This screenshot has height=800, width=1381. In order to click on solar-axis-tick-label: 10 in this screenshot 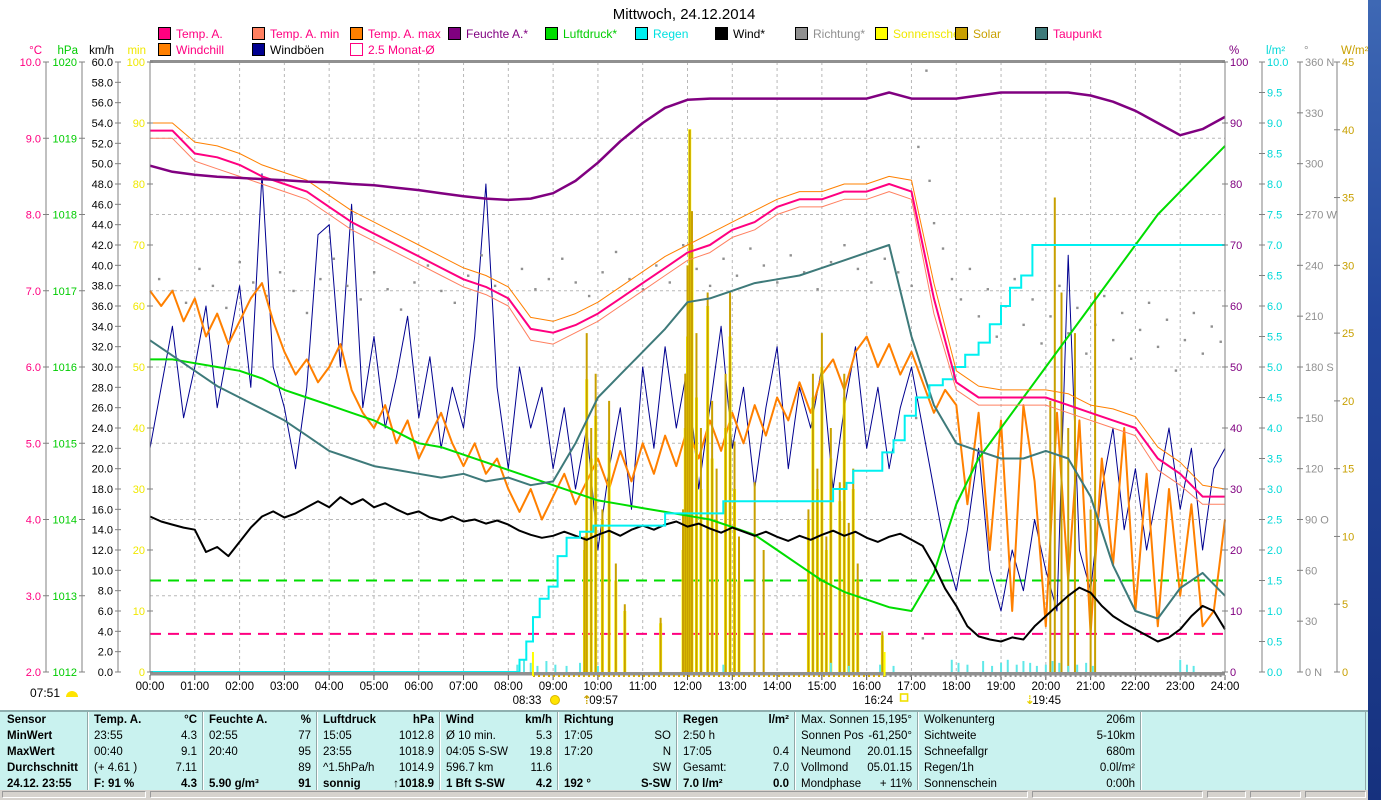, I will do `click(1348, 537)`.